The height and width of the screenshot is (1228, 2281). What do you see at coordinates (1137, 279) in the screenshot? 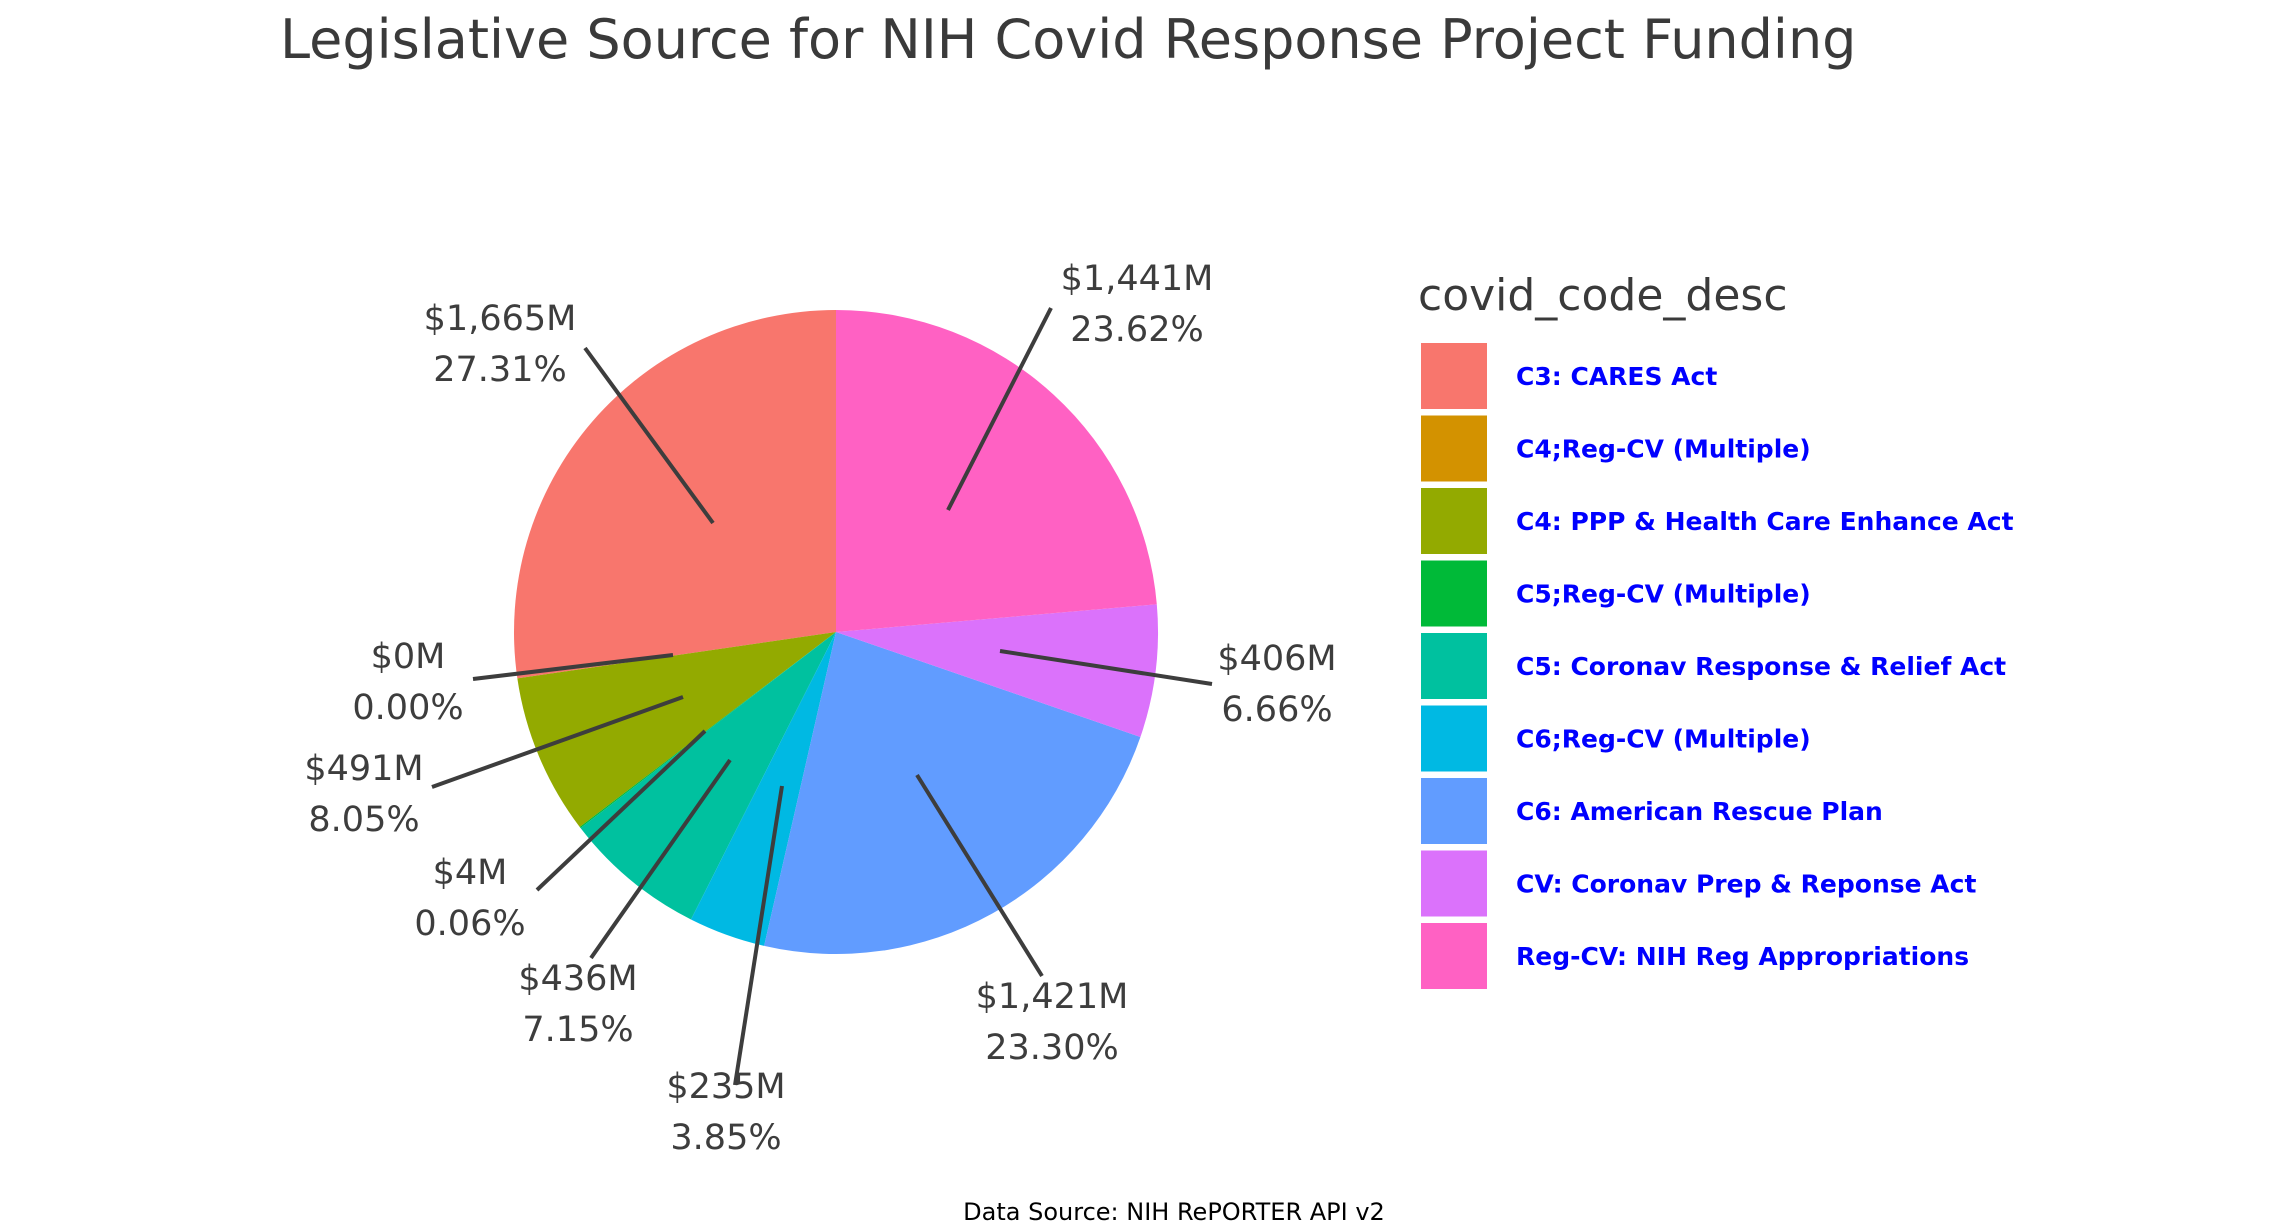
I see `amount-label-8: $1,441M` at bounding box center [1137, 279].